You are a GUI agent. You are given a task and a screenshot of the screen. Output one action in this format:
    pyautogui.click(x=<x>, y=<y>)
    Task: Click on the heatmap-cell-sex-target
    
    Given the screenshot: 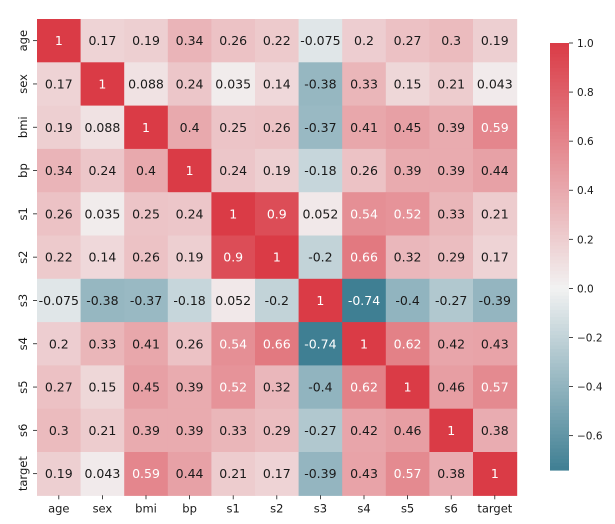 What is the action you would take?
    pyautogui.click(x=495, y=84)
    